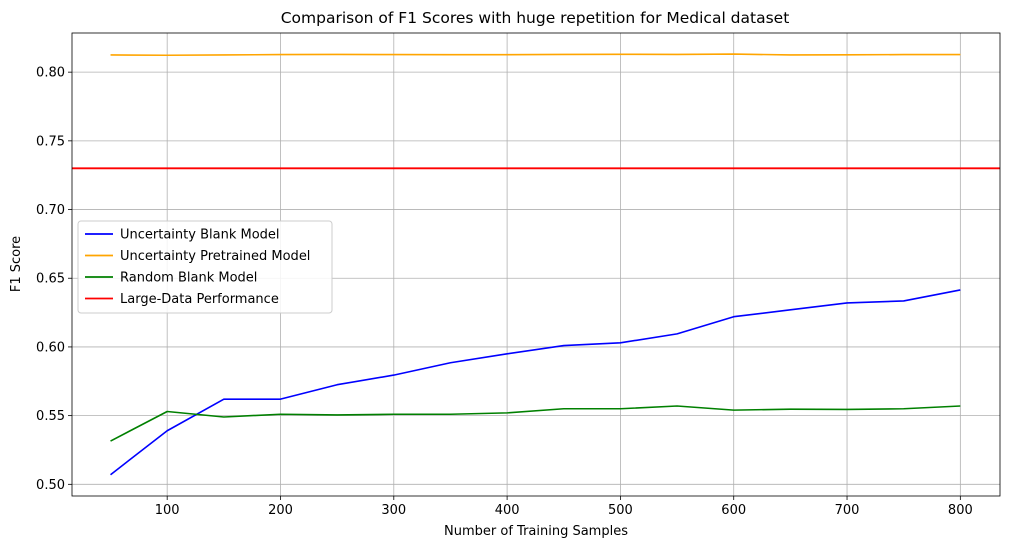  Describe the element at coordinates (507, 510) in the screenshot. I see `x-tick-label: 400` at that location.